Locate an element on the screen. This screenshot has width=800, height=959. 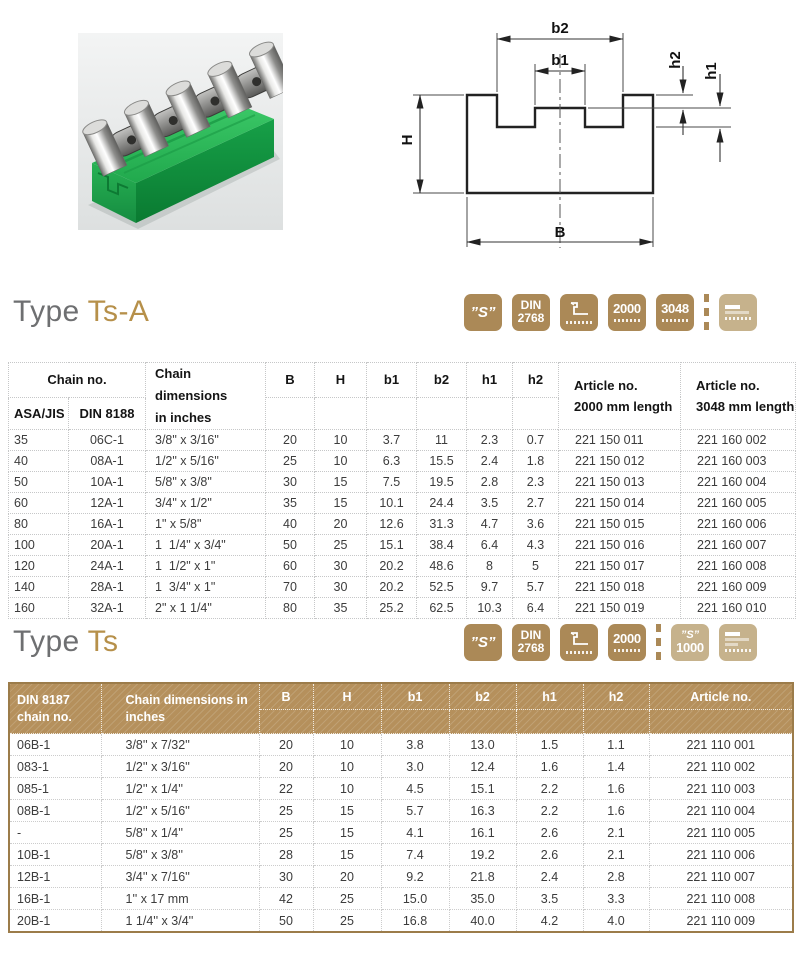
table-cell: 80 is located at coordinates (290, 608).